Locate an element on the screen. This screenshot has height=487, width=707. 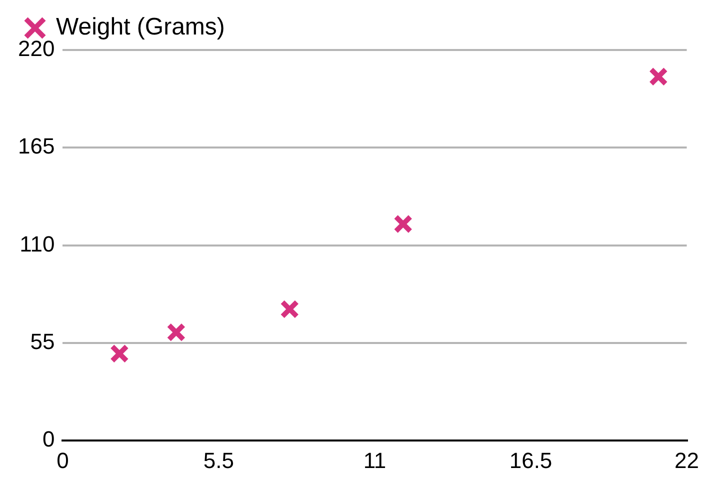
x-tick-label: 11 is located at coordinates (374, 460).